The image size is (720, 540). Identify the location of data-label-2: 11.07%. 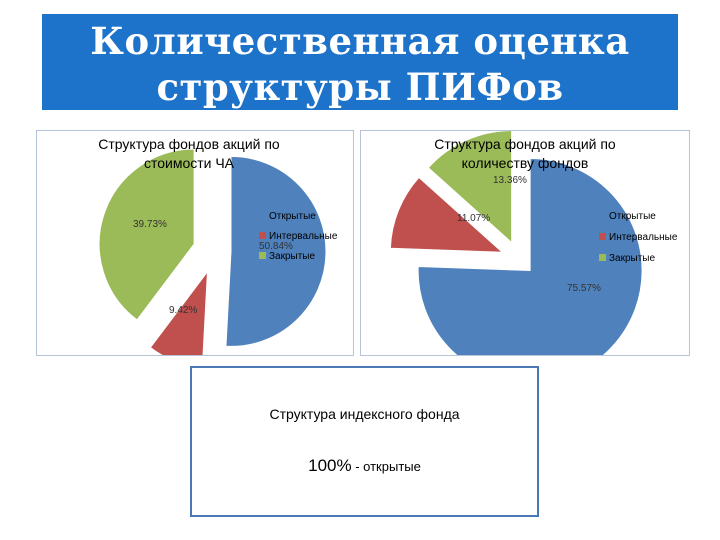
(473, 218).